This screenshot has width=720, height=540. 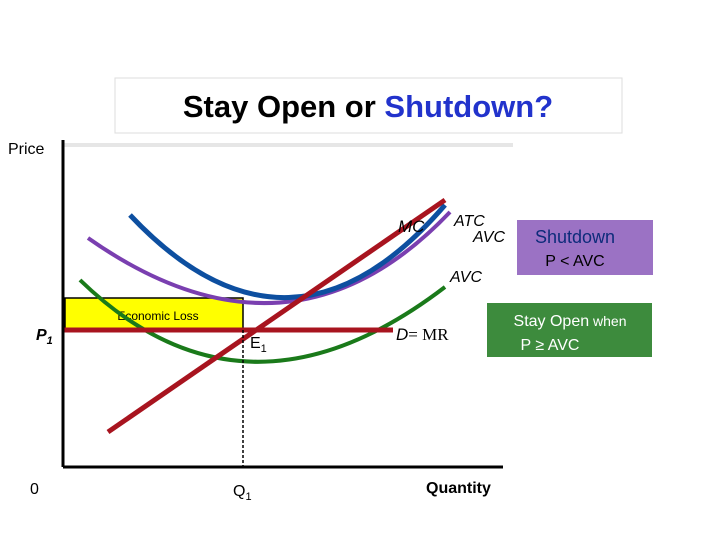 I want to click on mc-label: MC, so click(x=411, y=226).